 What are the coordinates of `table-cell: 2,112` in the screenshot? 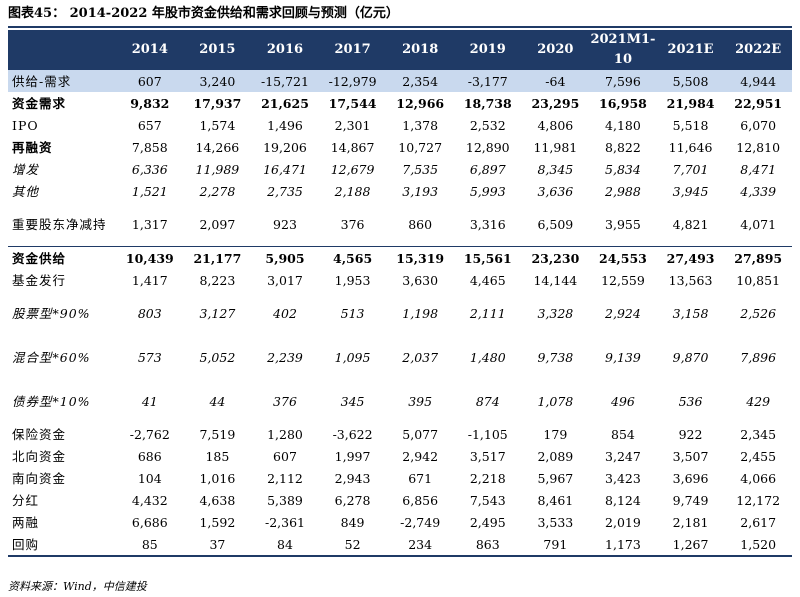 It's located at (285, 478).